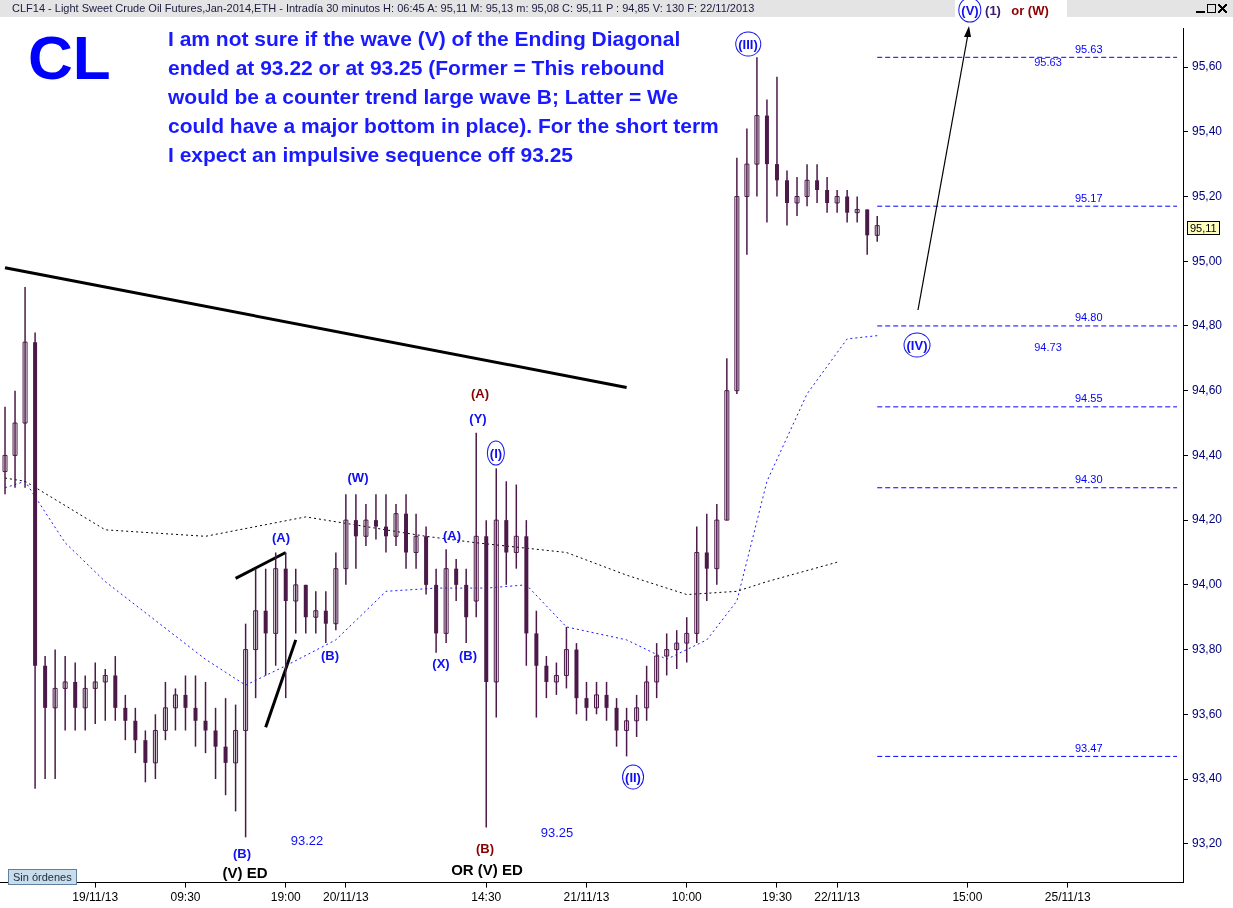 The width and height of the screenshot is (1233, 908). Describe the element at coordinates (1207, 519) in the screenshot. I see `y-tick-label: 94,20` at that location.